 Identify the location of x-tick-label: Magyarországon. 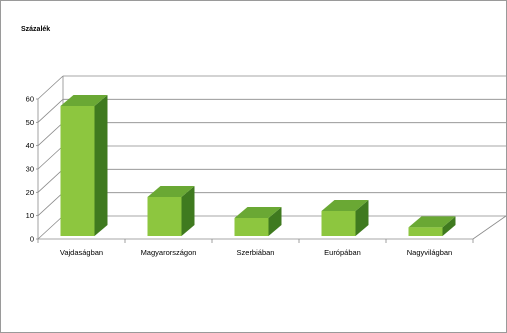
(169, 252).